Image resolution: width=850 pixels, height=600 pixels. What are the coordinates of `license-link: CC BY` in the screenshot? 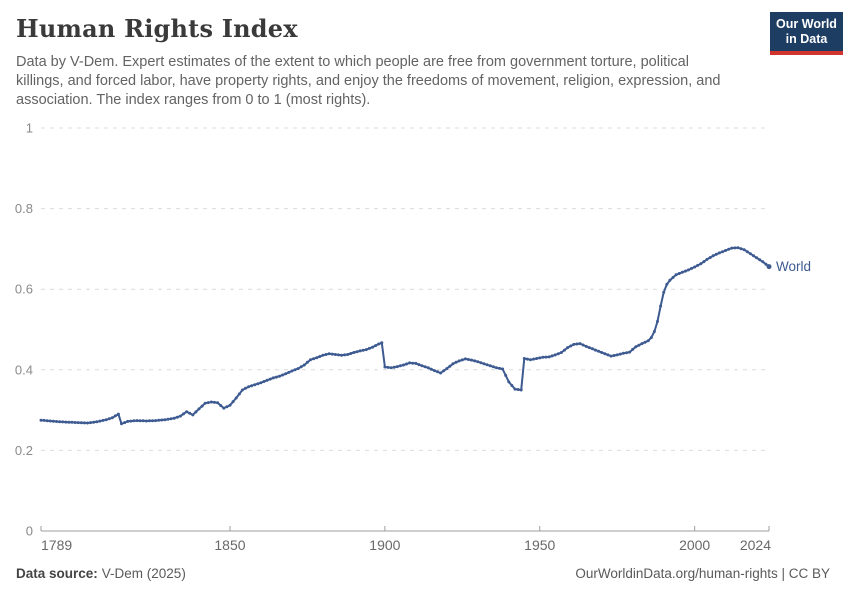 It's located at (809, 573).